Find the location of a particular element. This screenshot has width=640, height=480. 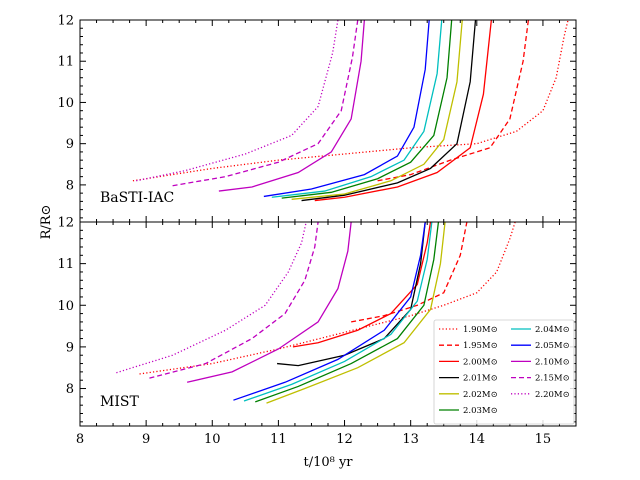

legend-label: 2.01M⊙ is located at coordinates (480, 379).